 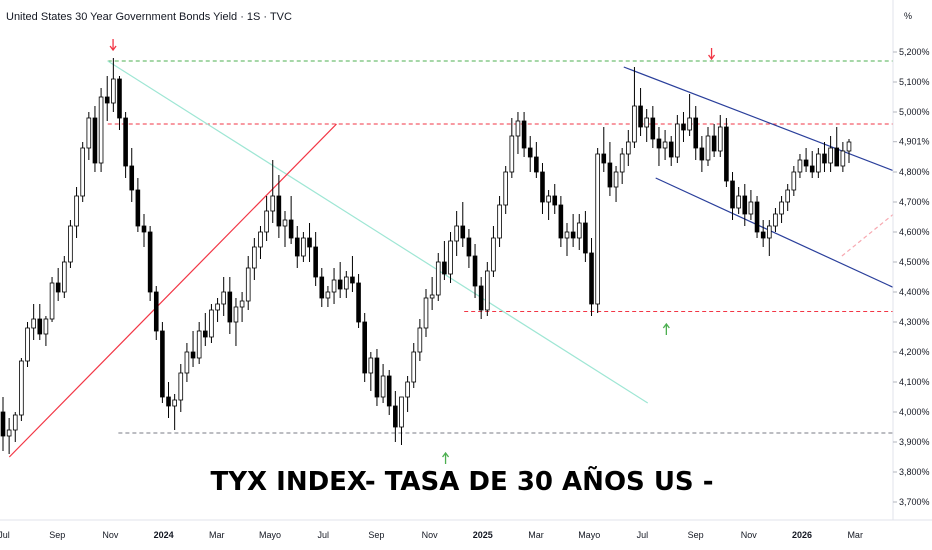 What do you see at coordinates (113, 48) in the screenshot?
I see `arrow-head` at bounding box center [113, 48].